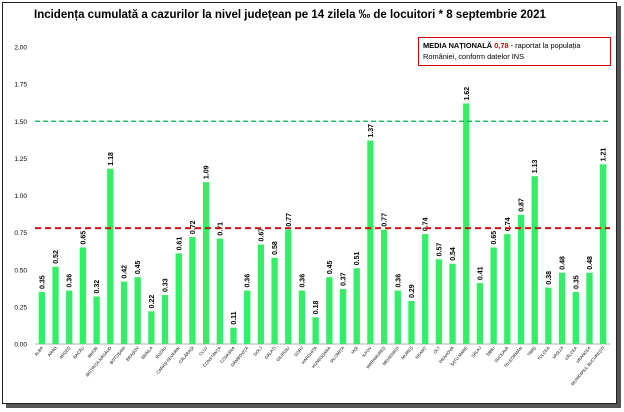  What do you see at coordinates (549, 278) in the screenshot?
I see `data-label: 0.38` at bounding box center [549, 278].